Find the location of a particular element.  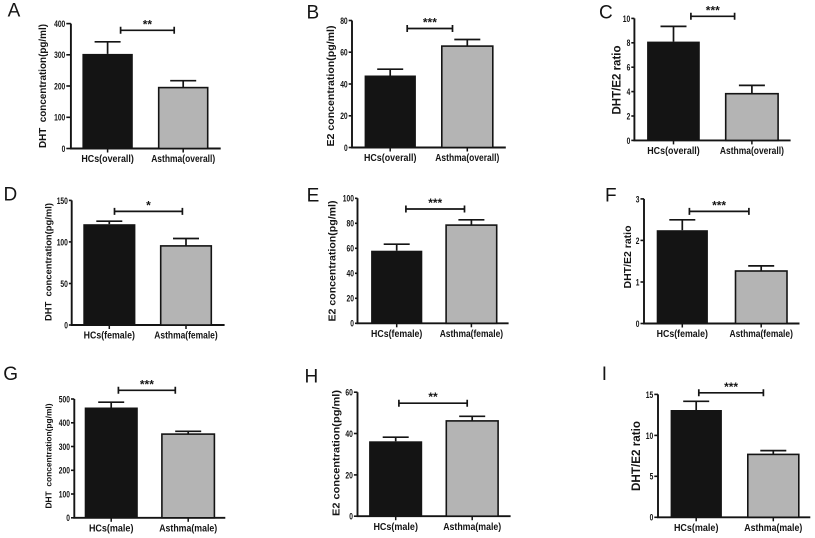

svg-text: H is located at coordinates (312, 376).